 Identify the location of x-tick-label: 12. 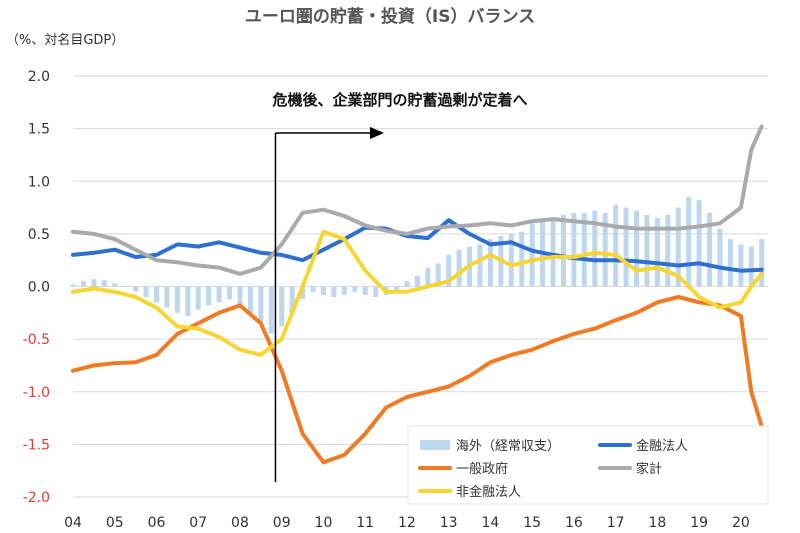
(407, 523).